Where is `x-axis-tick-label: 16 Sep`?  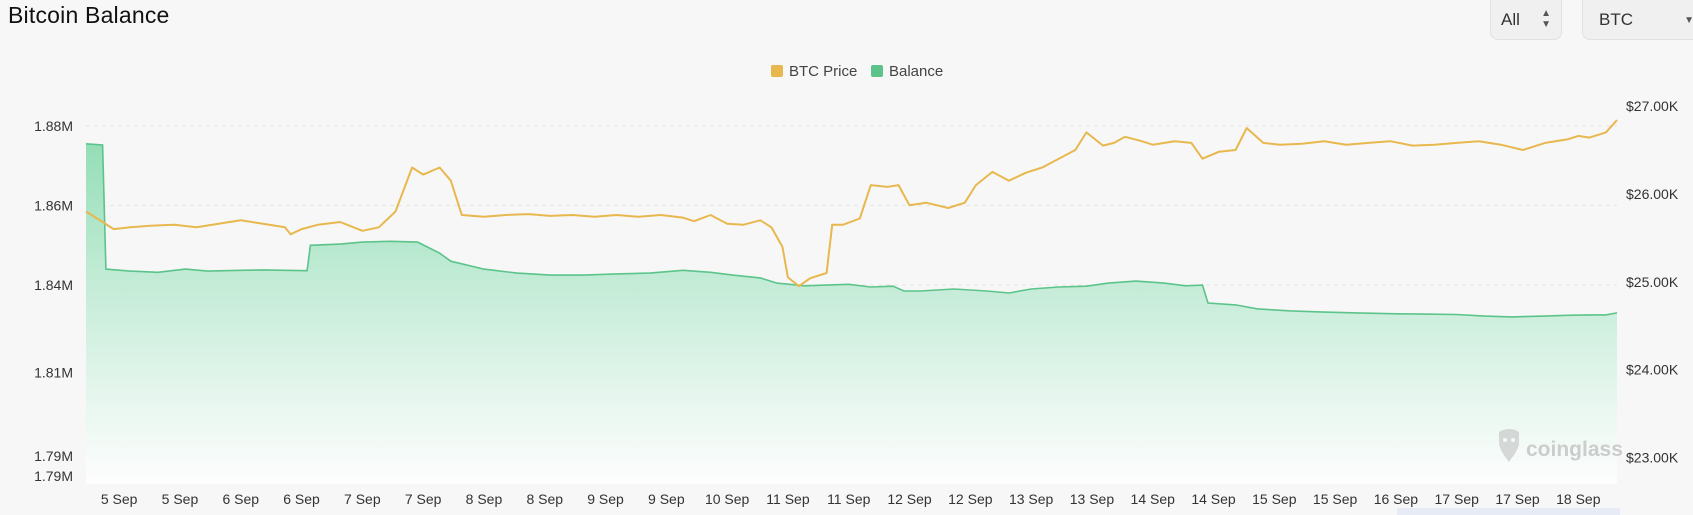 x-axis-tick-label: 16 Sep is located at coordinates (1396, 499).